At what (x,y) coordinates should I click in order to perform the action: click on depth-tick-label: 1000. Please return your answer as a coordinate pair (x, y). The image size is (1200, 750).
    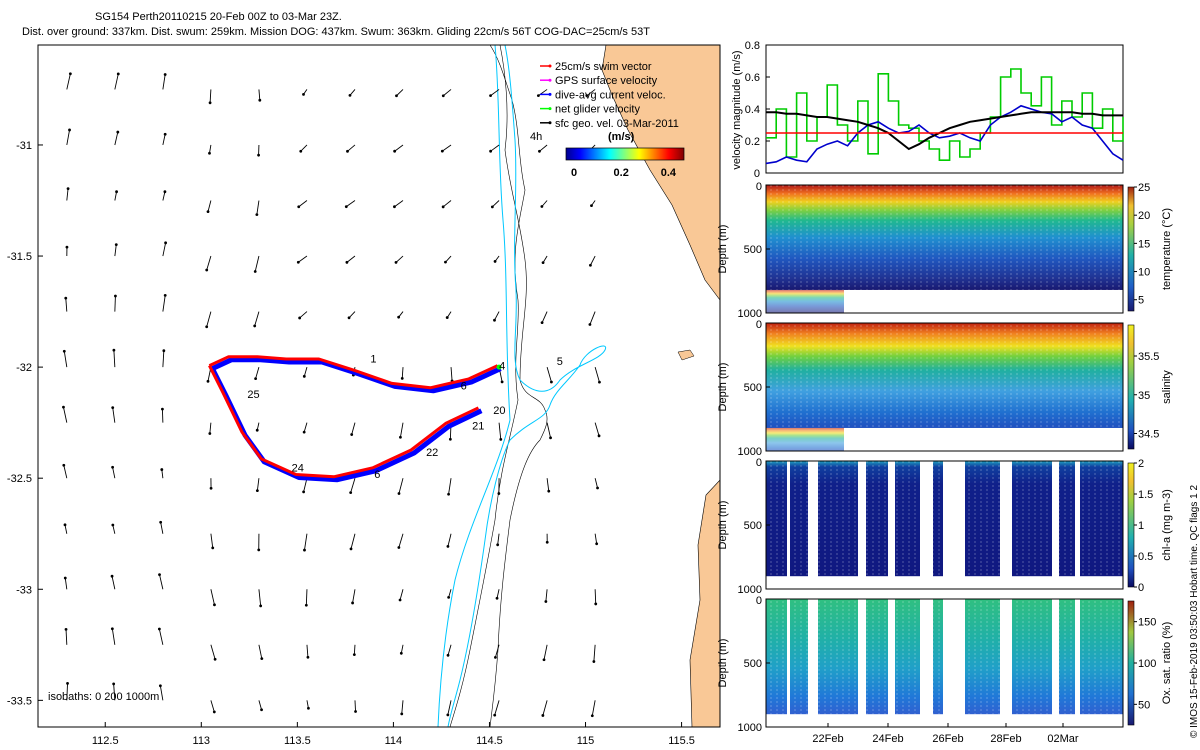
    Looking at the image, I should click on (750, 314).